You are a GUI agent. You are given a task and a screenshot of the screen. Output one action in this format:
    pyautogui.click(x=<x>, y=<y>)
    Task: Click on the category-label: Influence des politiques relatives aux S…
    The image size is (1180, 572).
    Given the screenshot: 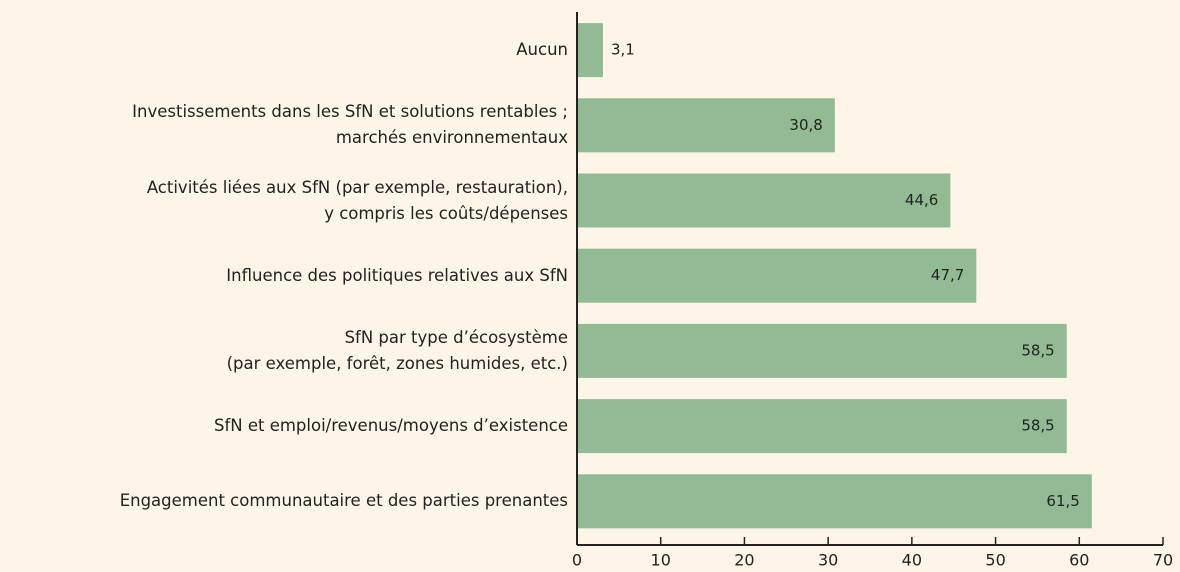 What is the action you would take?
    pyautogui.click(x=397, y=275)
    